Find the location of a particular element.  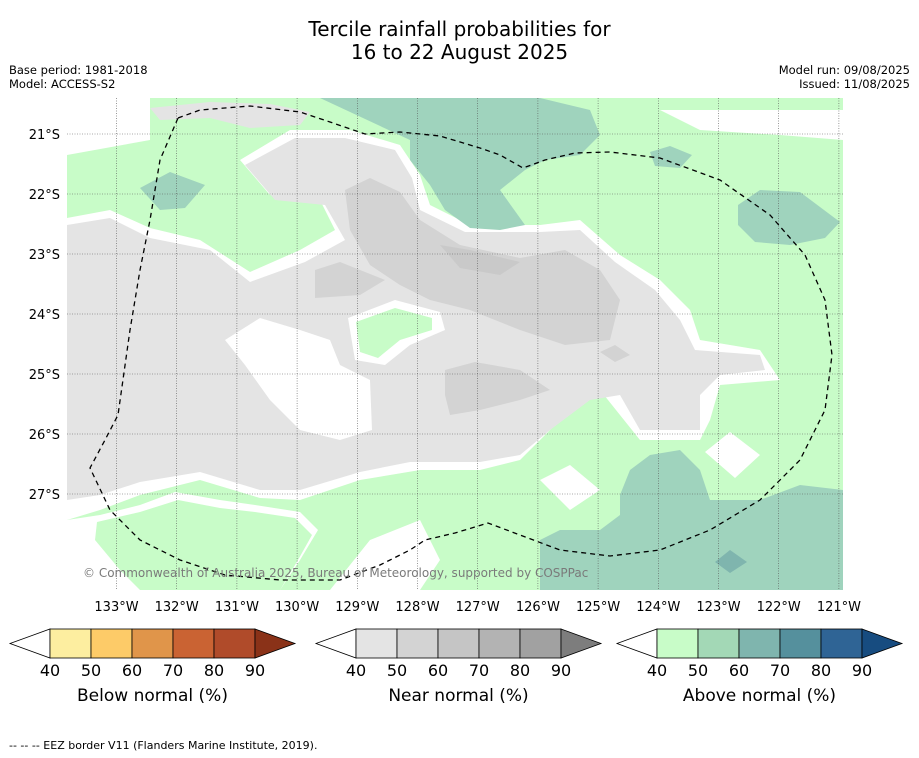

title-line-2: 16 to 22 August 2025 is located at coordinates (459, 52).